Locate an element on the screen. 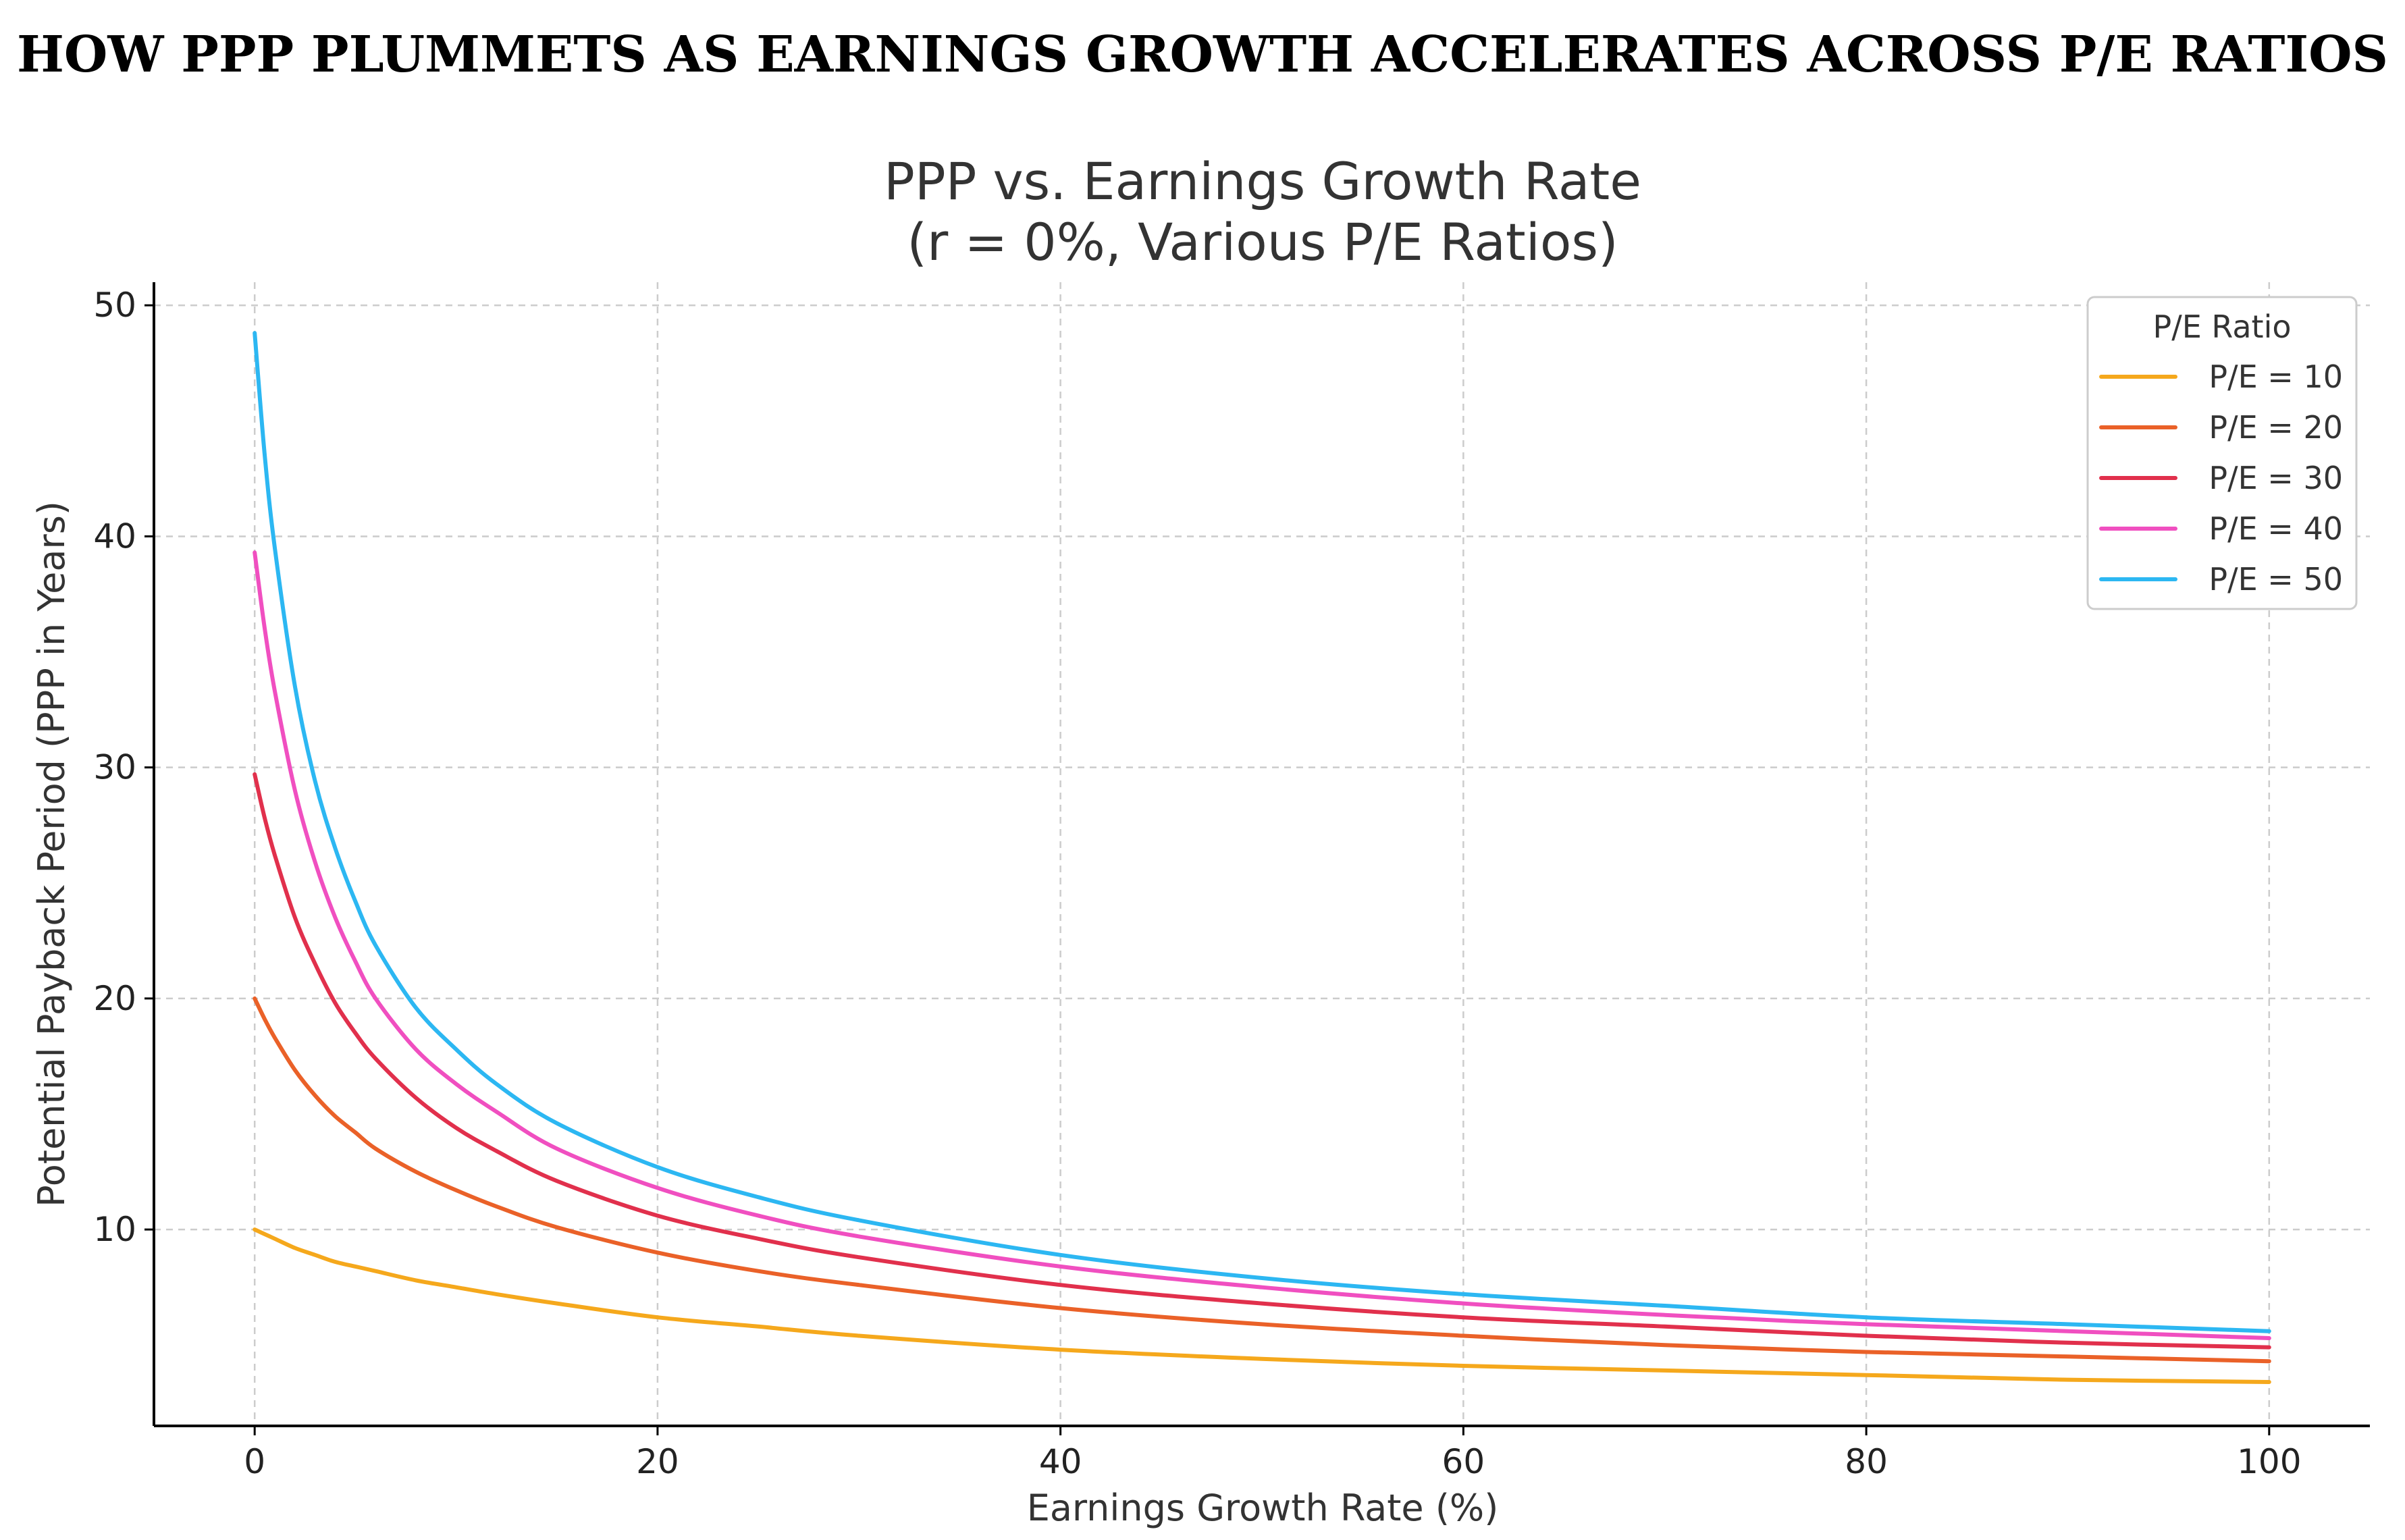  y-tick-label-20: 20 is located at coordinates (114, 998).